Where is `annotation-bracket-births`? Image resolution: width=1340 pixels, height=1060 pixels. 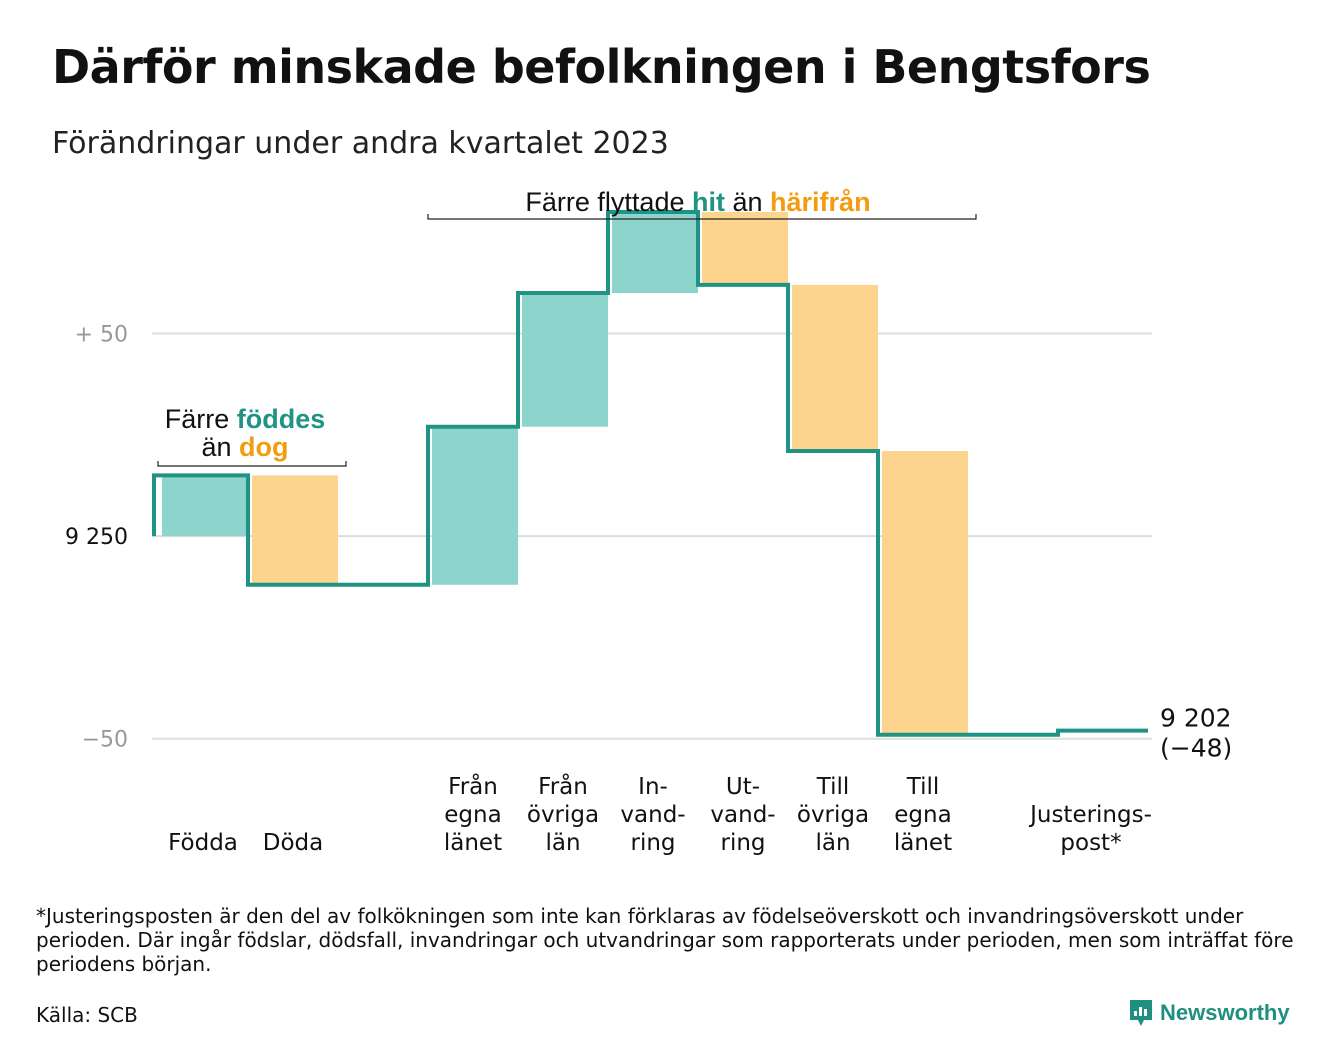
annotation-bracket-births is located at coordinates (252, 464).